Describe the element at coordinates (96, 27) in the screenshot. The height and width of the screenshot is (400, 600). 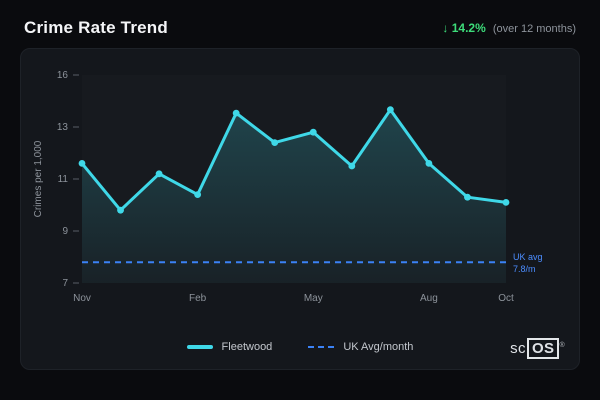
I see `page-title: Crime Rate Trend` at that location.